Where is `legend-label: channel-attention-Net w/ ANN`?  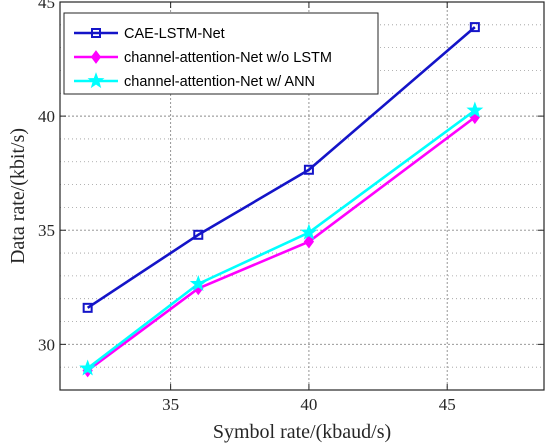 legend-label: channel-attention-Net w/ ANN is located at coordinates (219, 82).